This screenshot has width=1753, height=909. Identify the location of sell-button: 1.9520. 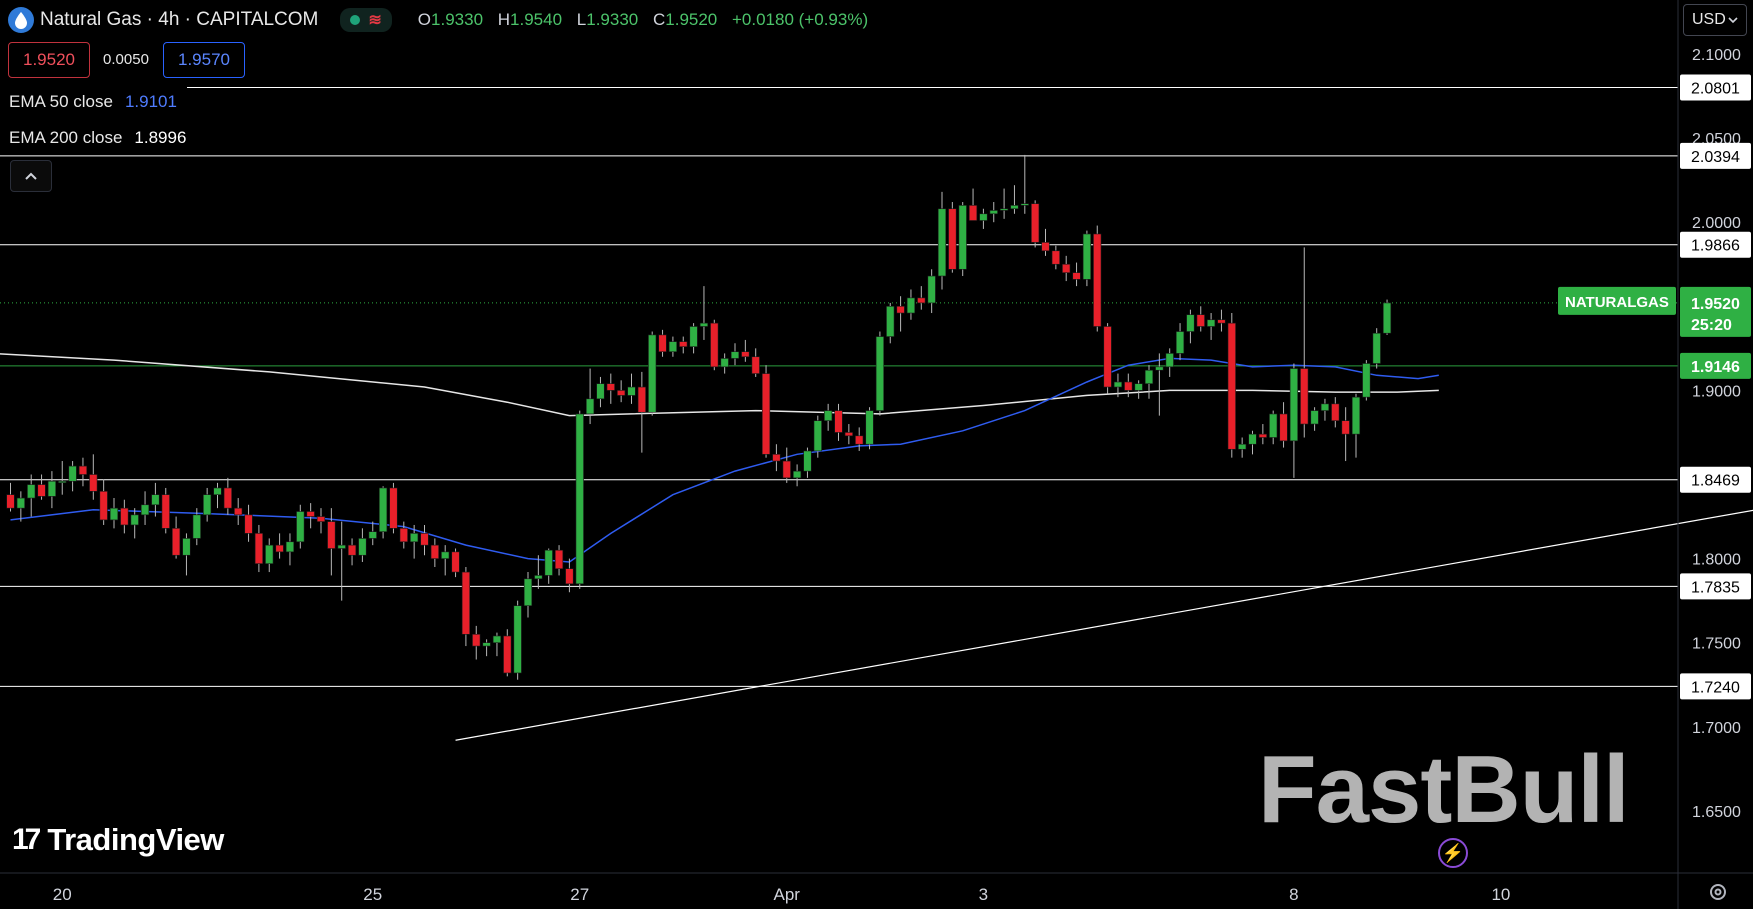
(49, 60).